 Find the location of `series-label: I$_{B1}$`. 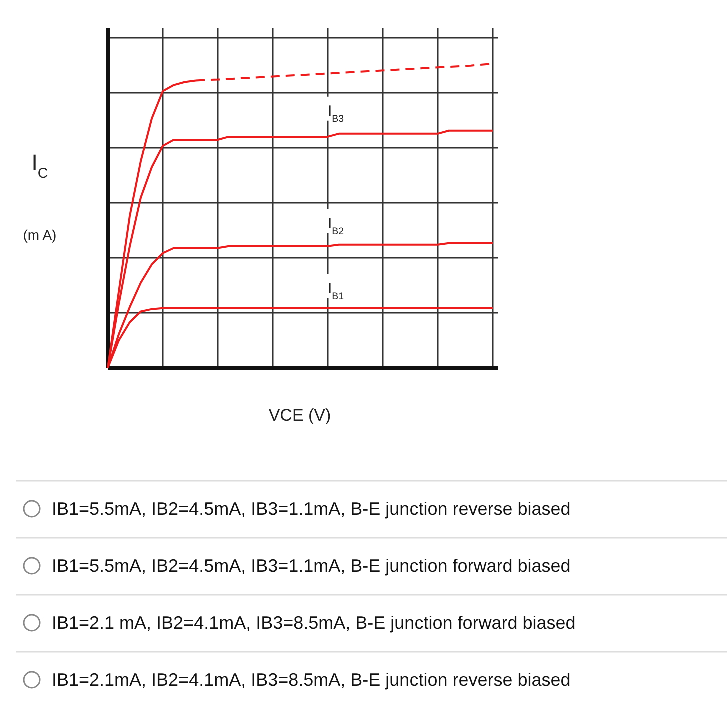

series-label: I$_{B1}$ is located at coordinates (336, 291).